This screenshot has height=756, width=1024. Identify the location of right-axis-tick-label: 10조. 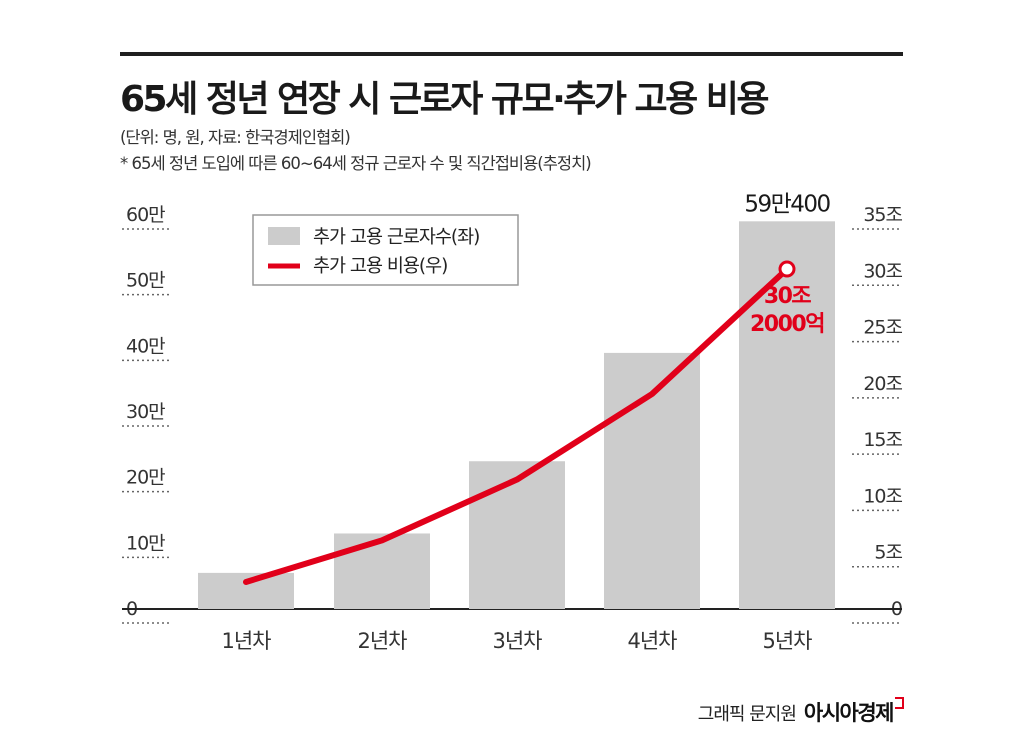
(882, 496).